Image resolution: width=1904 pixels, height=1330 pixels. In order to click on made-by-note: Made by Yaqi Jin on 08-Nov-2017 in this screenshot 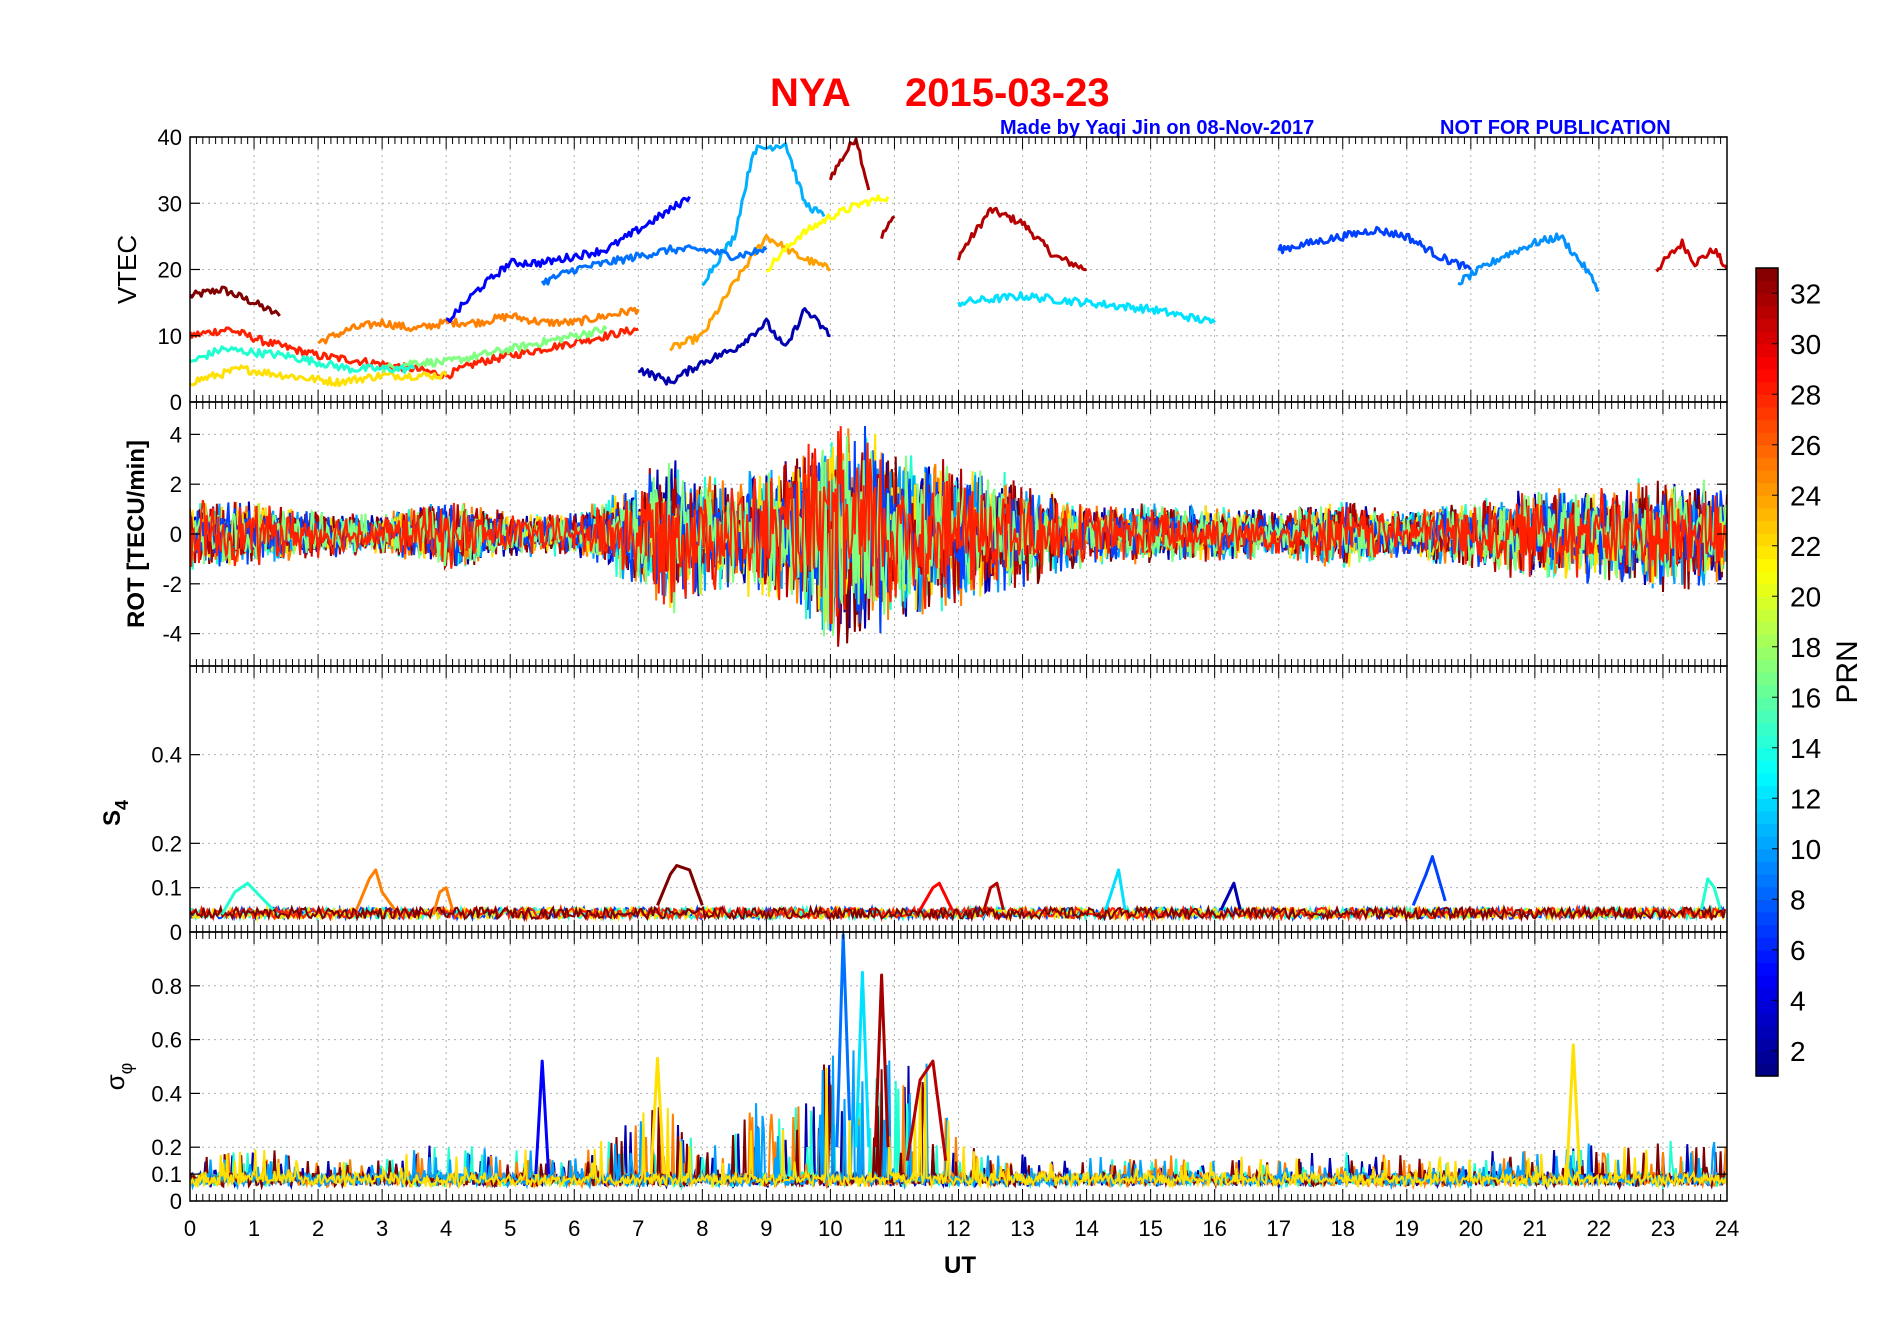, I will do `click(1157, 128)`.